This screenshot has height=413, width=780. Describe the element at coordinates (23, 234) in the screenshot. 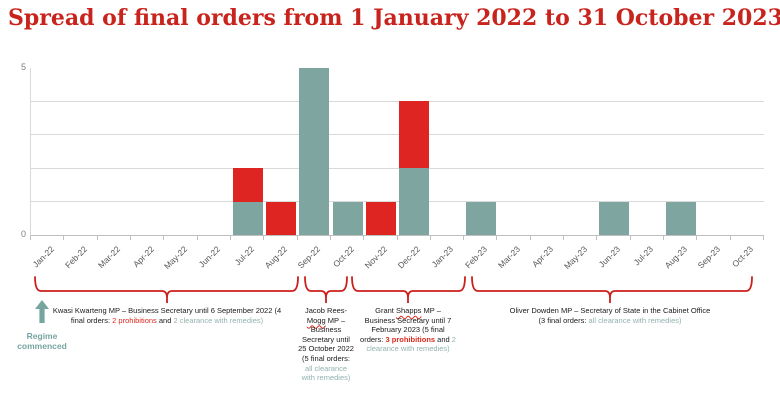

I see `y-axis-tick-label: 0` at that location.